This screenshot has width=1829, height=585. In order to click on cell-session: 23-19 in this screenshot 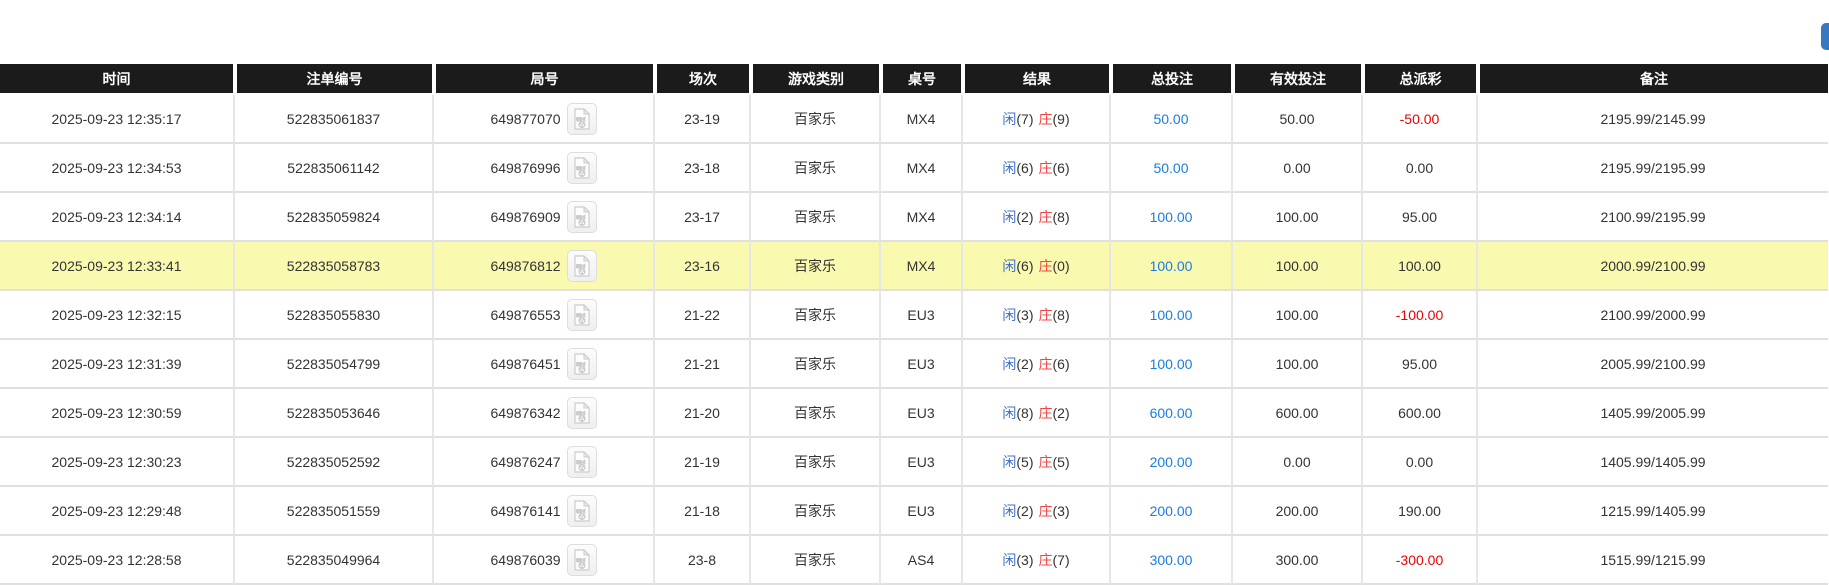, I will do `click(701, 119)`.